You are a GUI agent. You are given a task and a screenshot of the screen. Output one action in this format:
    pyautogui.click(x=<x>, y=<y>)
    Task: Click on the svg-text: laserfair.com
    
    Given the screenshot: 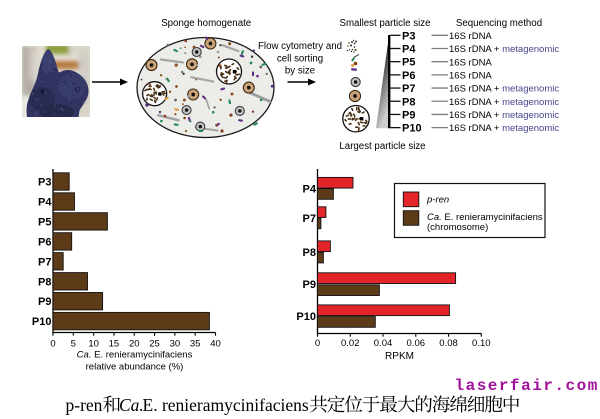 What is the action you would take?
    pyautogui.click(x=527, y=386)
    